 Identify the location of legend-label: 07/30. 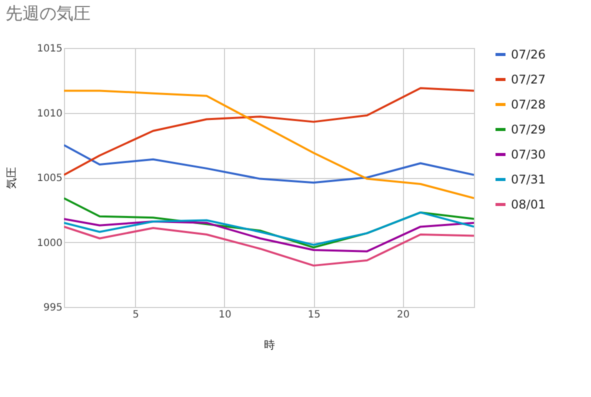
(528, 155).